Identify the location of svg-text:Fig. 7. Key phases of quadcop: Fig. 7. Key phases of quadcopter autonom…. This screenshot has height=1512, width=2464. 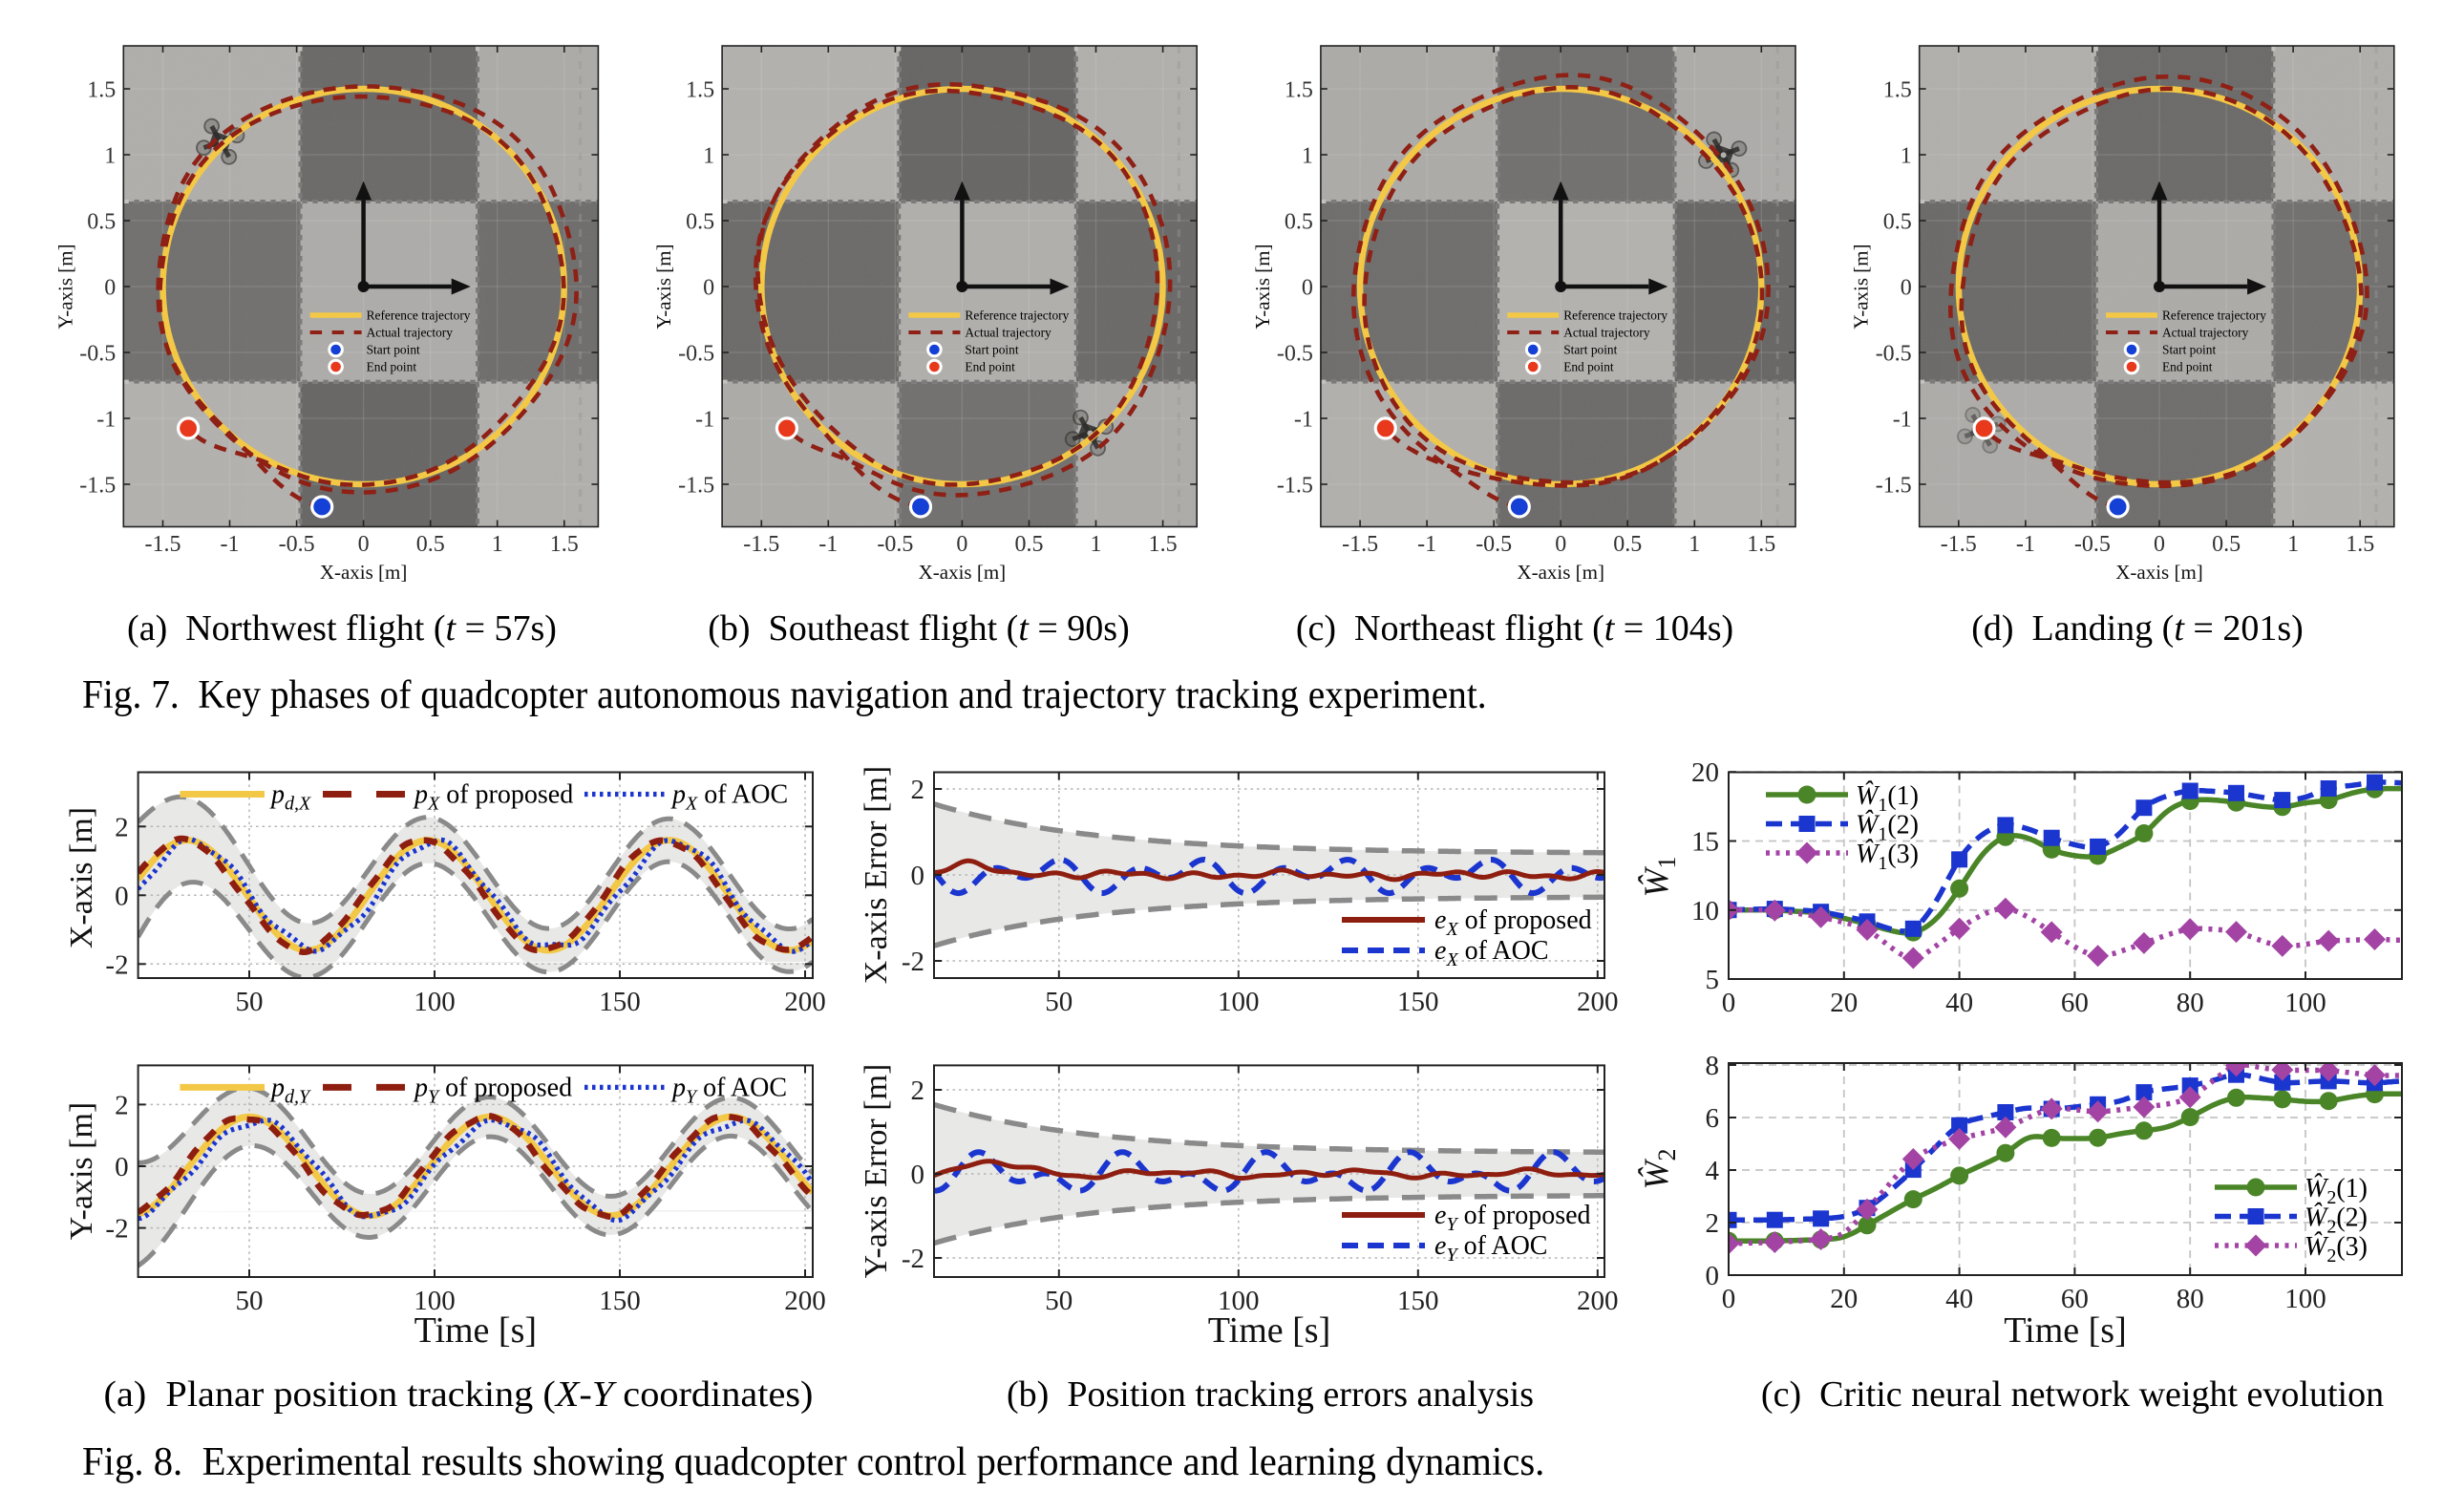
(784, 694).